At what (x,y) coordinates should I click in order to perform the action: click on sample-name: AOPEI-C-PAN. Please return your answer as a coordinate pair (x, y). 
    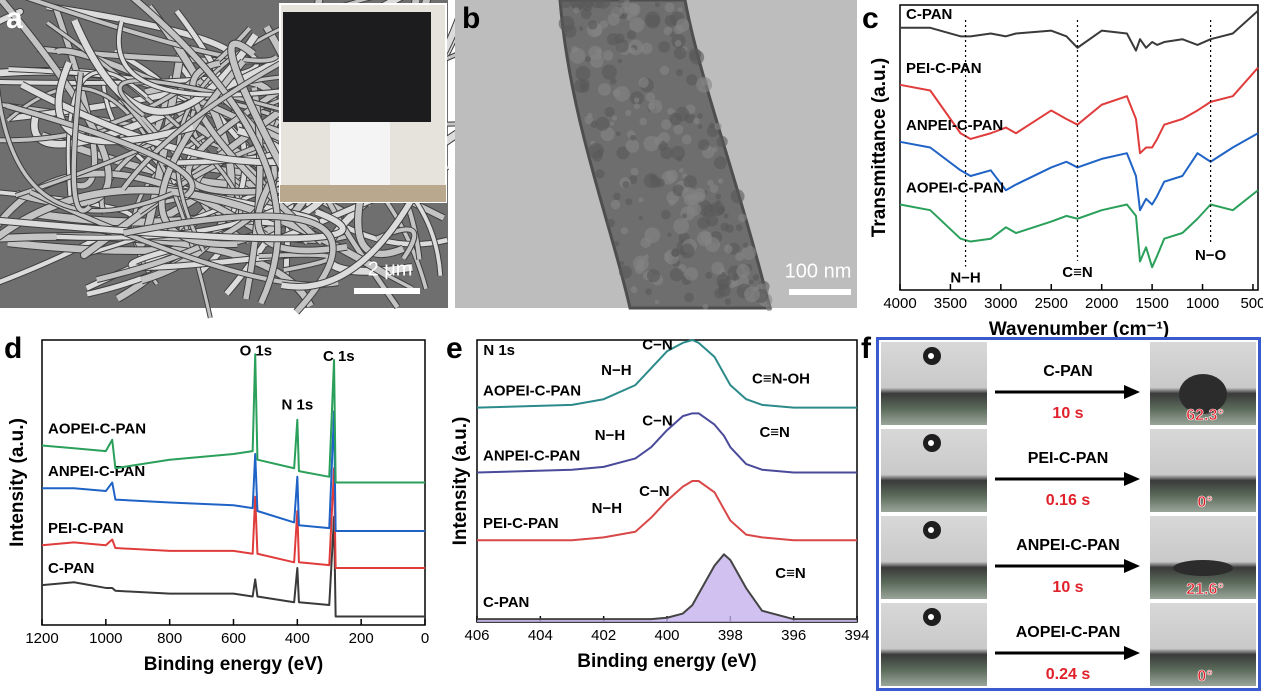
    Looking at the image, I should click on (1068, 632).